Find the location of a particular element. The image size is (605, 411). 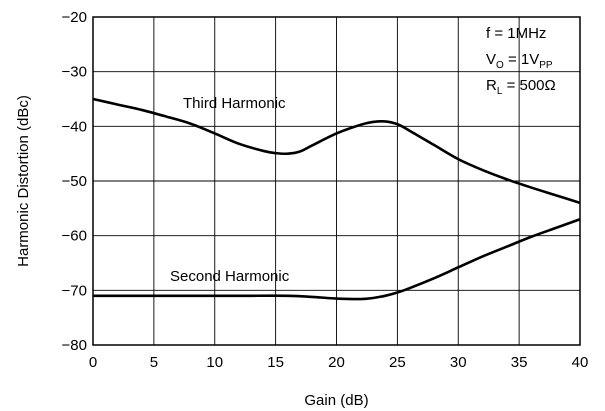

y-axis-label: Harmonic Distortion (dBc) is located at coordinates (23, 181).